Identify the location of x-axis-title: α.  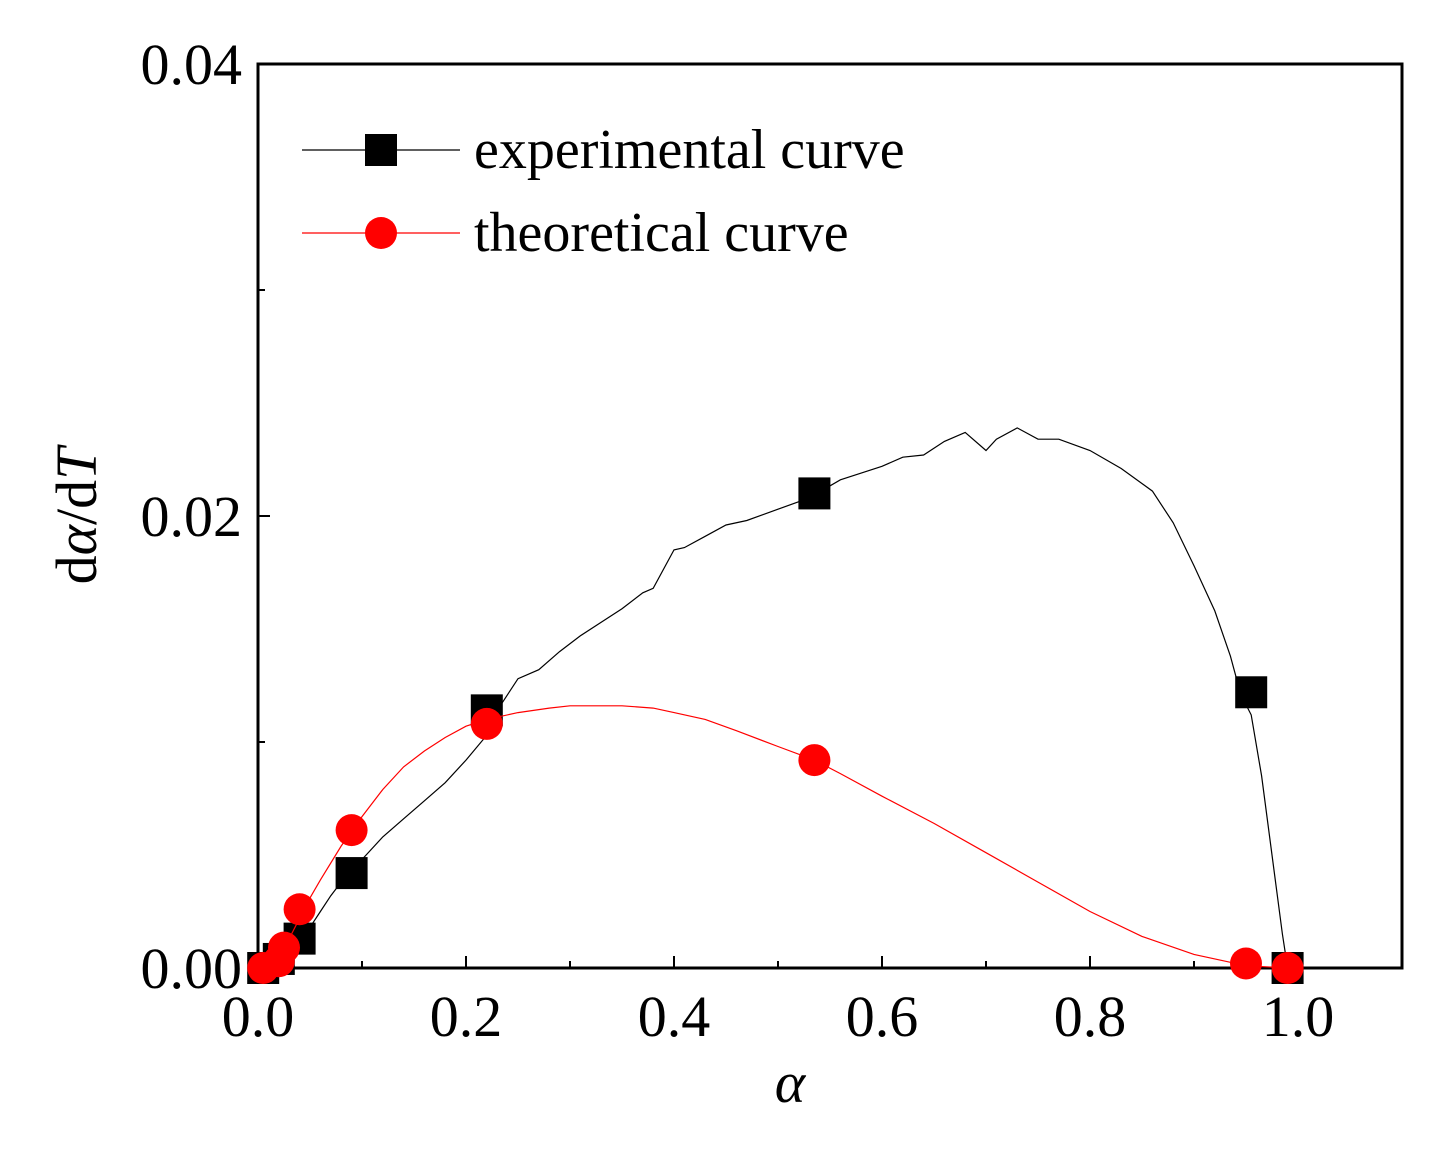
(791, 1082).